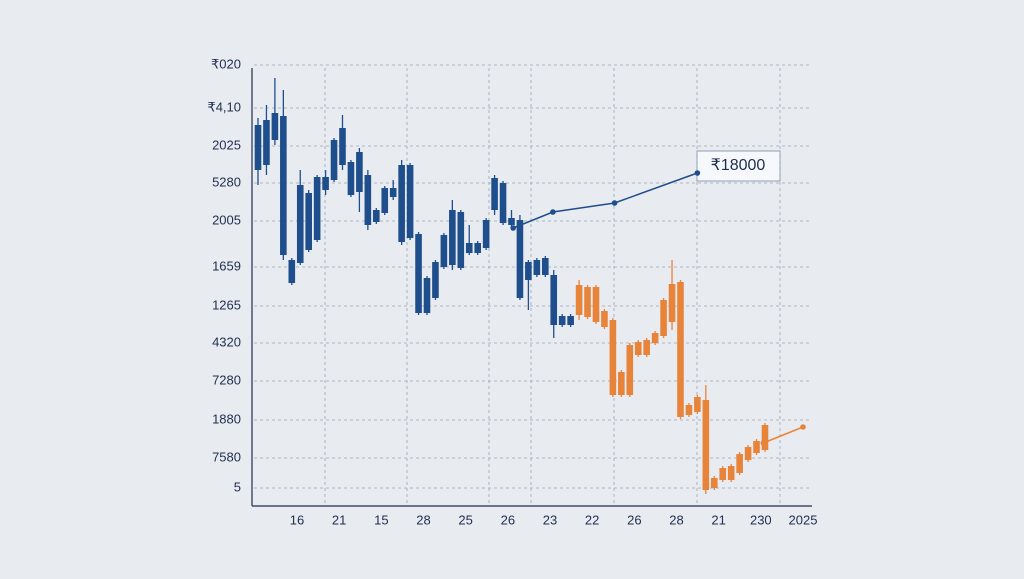  I want to click on y-tick-label: ₹4,10, so click(224, 106).